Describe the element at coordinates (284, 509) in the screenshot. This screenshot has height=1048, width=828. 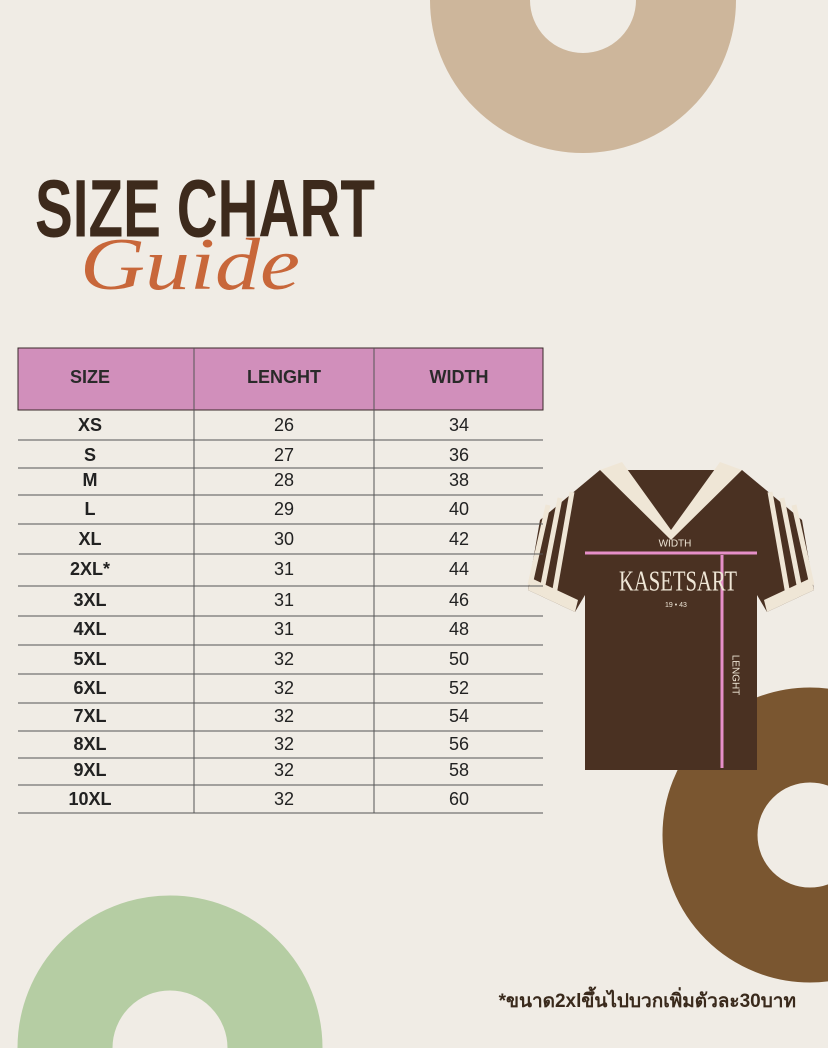
I see `value-cell: 29` at that location.